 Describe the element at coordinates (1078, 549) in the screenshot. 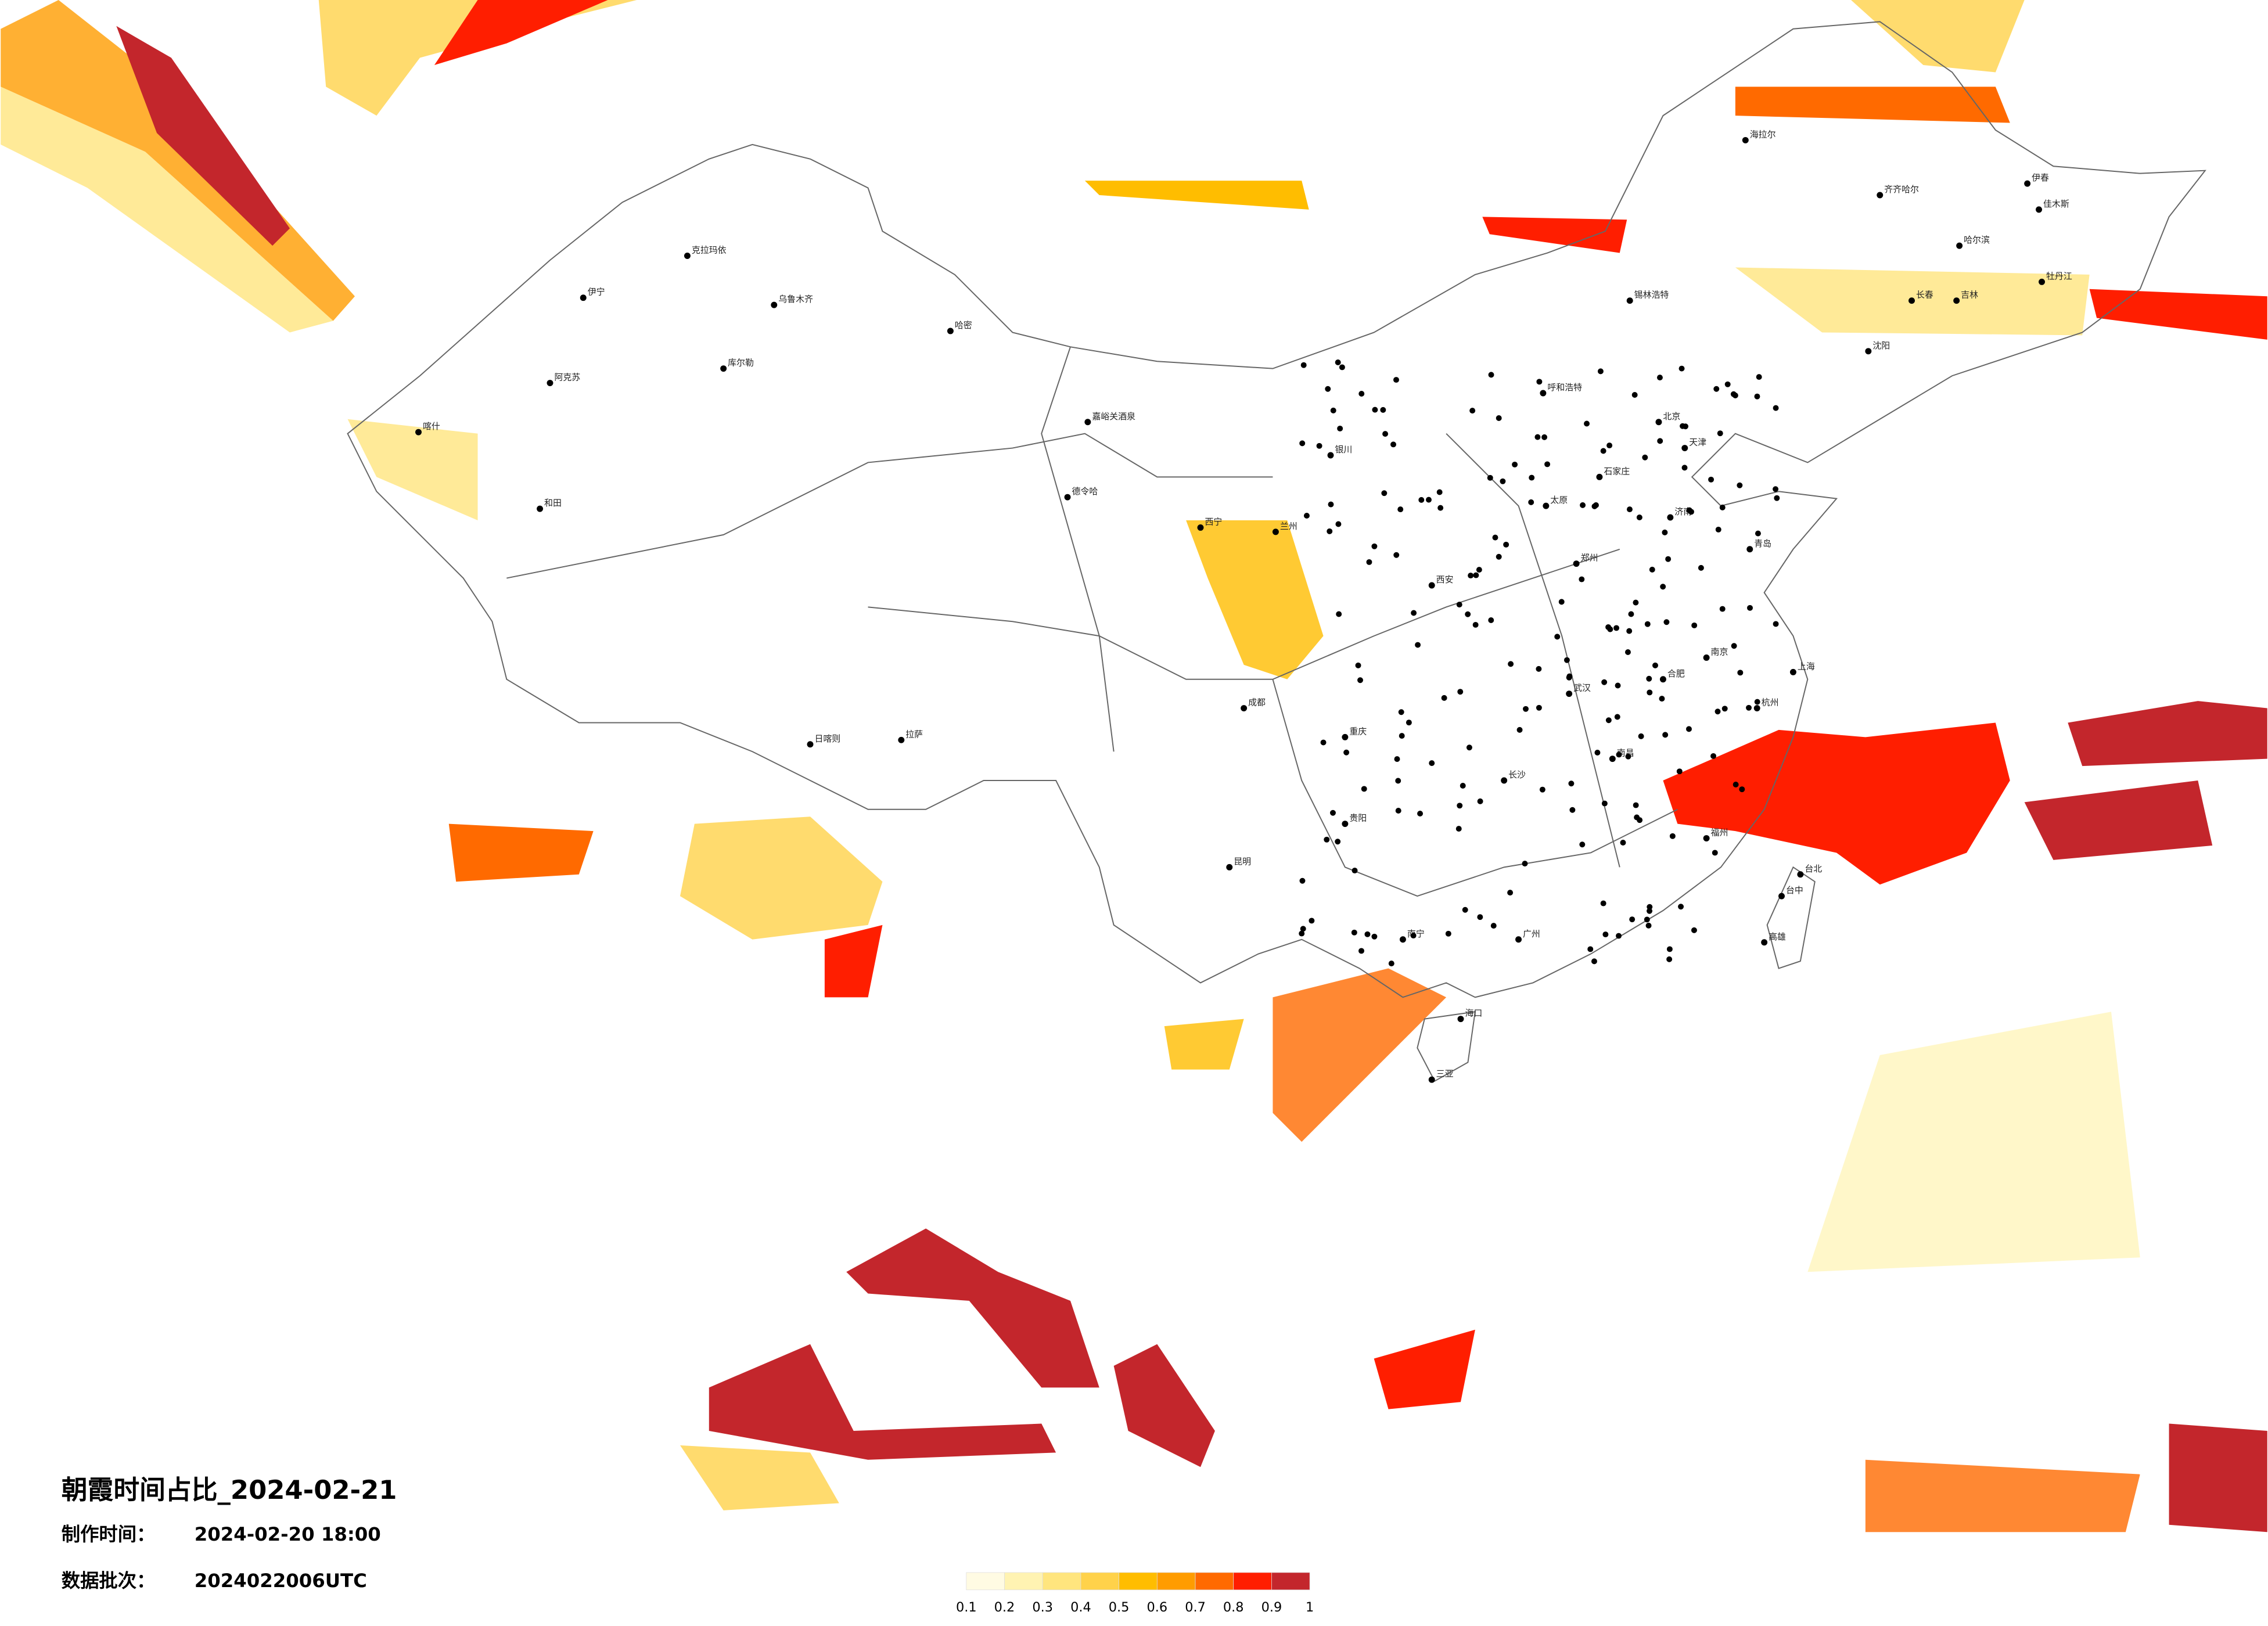

I see `province-line` at that location.